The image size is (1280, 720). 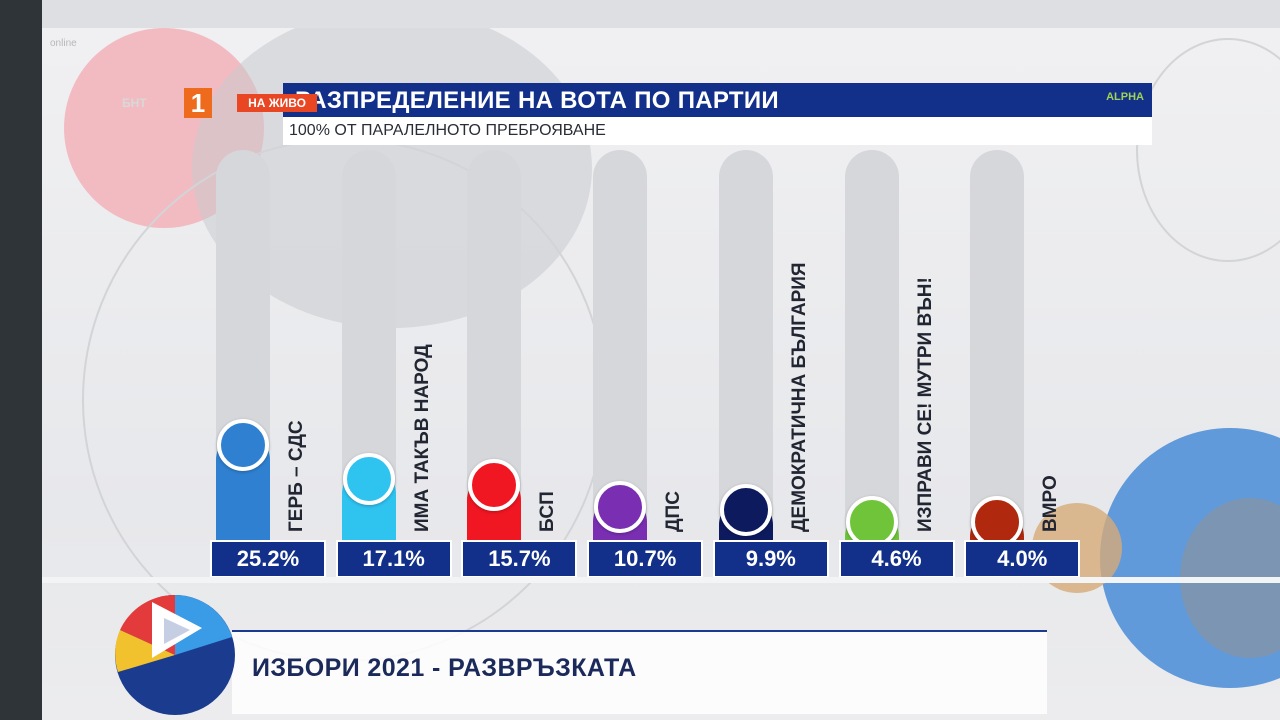 I want to click on left-frame-bar, so click(x=21, y=360).